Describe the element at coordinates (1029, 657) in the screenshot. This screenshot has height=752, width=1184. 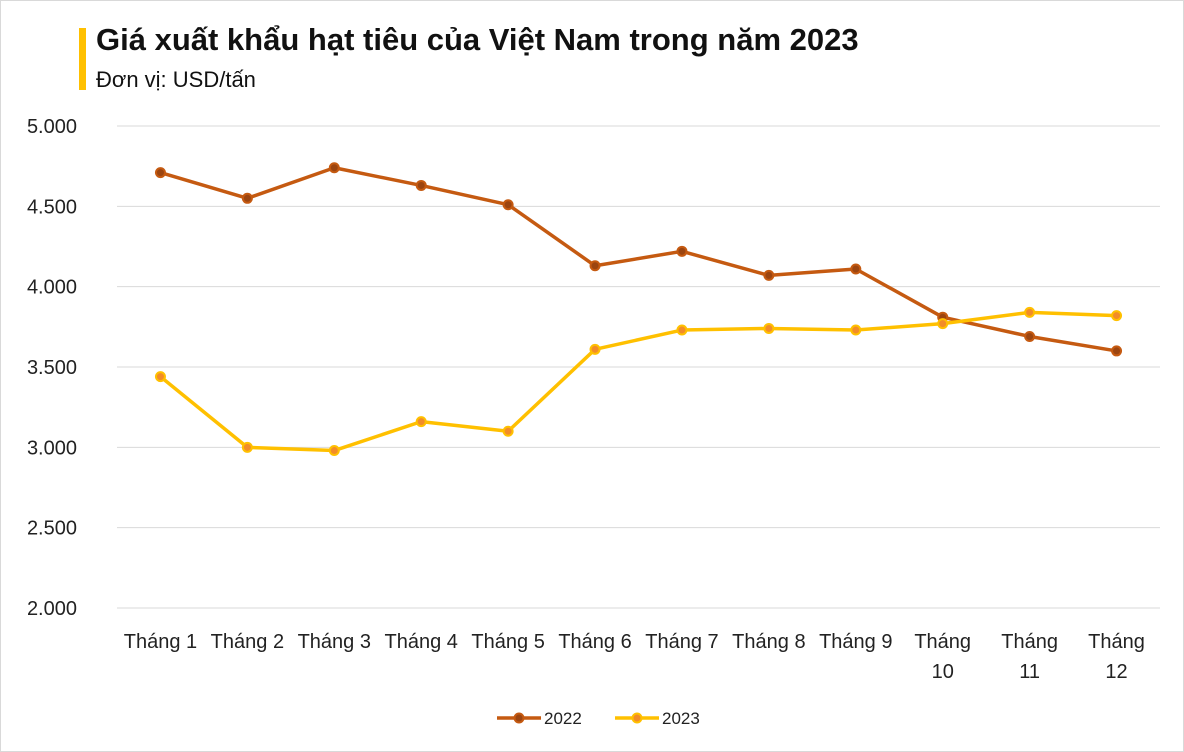
I see `x-tick-label: Tháng 11` at that location.